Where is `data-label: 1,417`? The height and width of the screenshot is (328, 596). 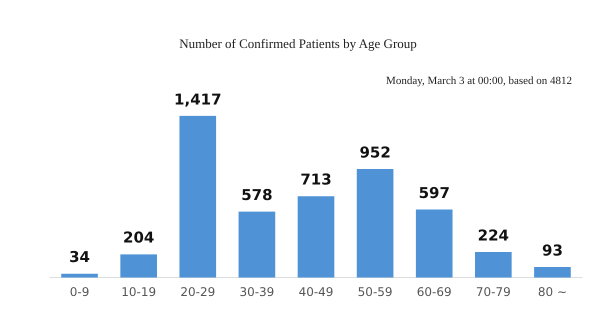 data-label: 1,417 is located at coordinates (198, 99).